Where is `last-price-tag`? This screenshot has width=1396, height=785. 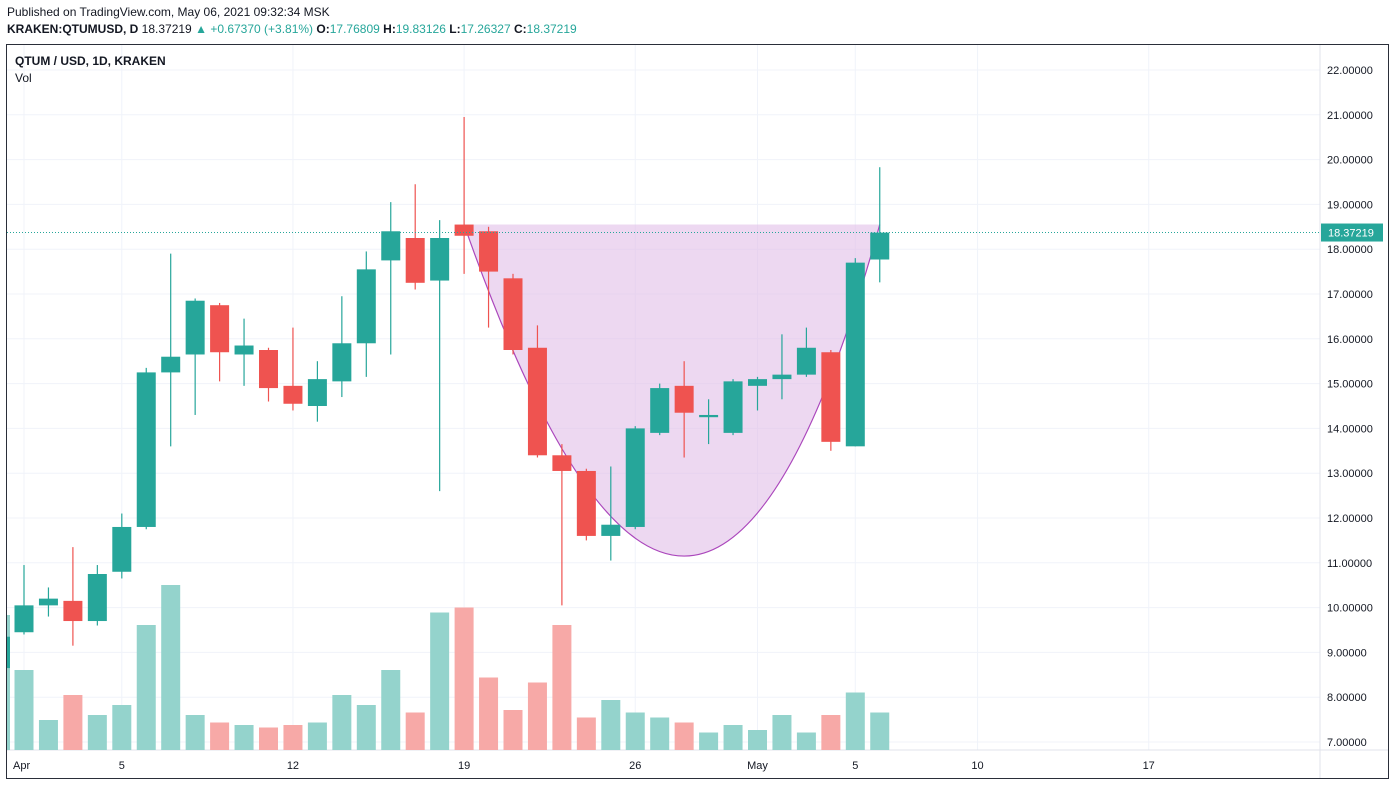 last-price-tag is located at coordinates (1352, 232).